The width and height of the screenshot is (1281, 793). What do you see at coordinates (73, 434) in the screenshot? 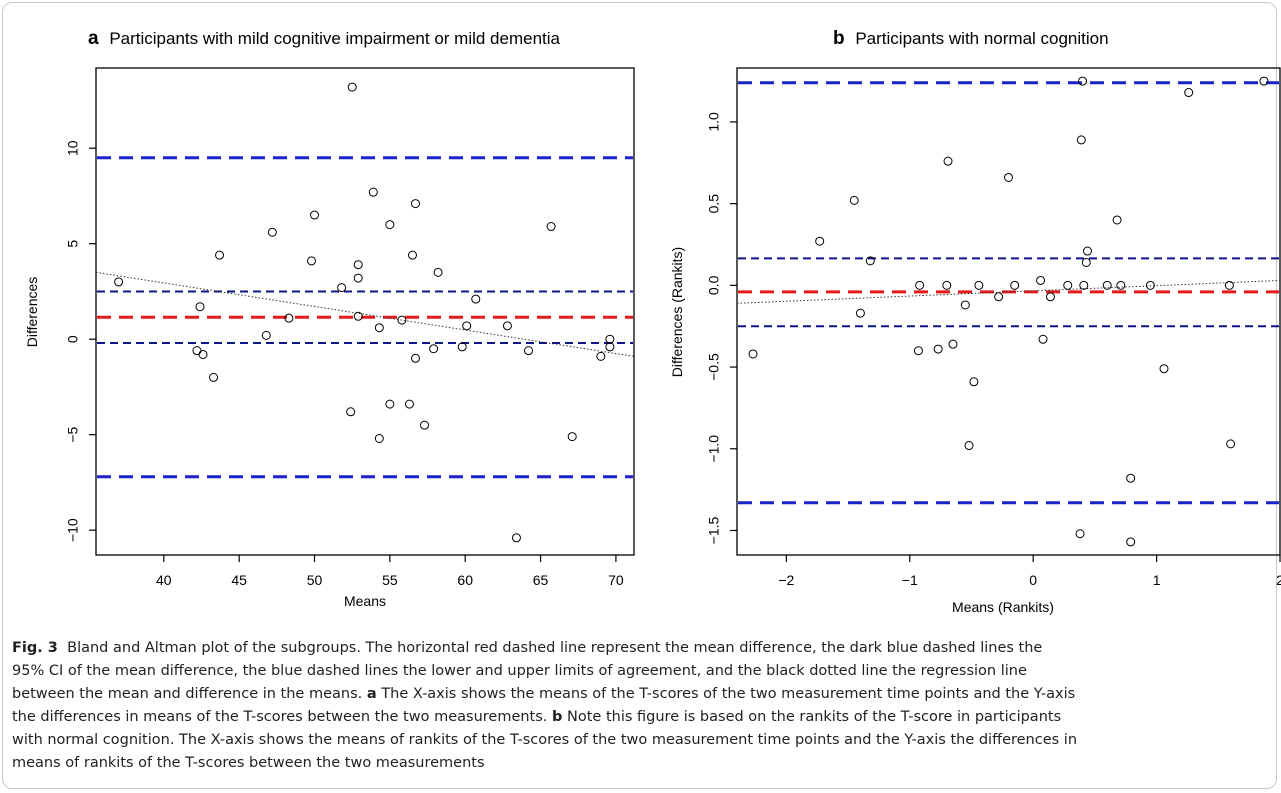
I see `panel-a-y-tick-label: −5` at bounding box center [73, 434].